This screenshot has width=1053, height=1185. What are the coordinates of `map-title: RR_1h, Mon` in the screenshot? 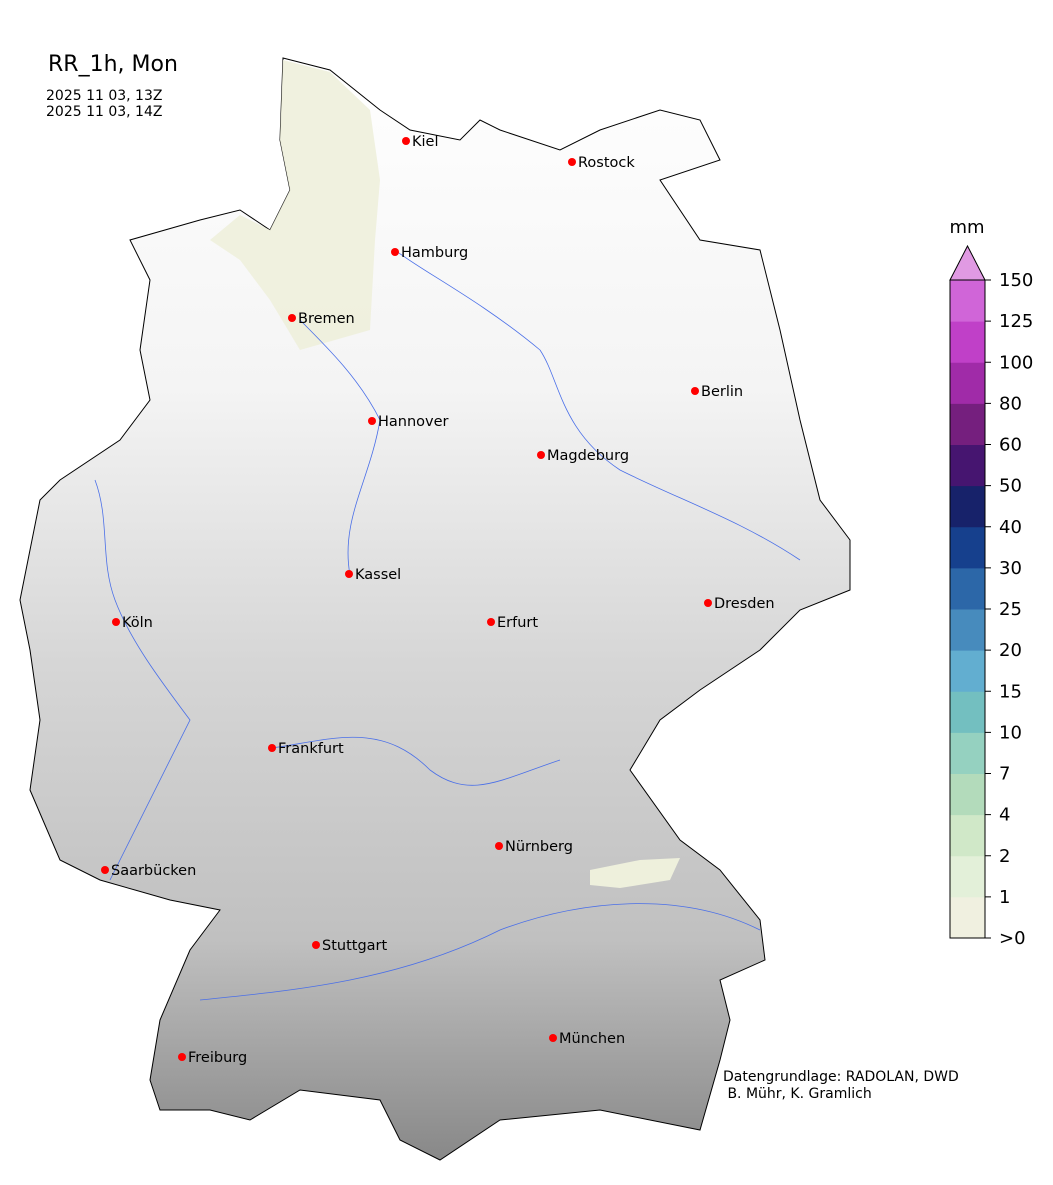 It's located at (113, 64).